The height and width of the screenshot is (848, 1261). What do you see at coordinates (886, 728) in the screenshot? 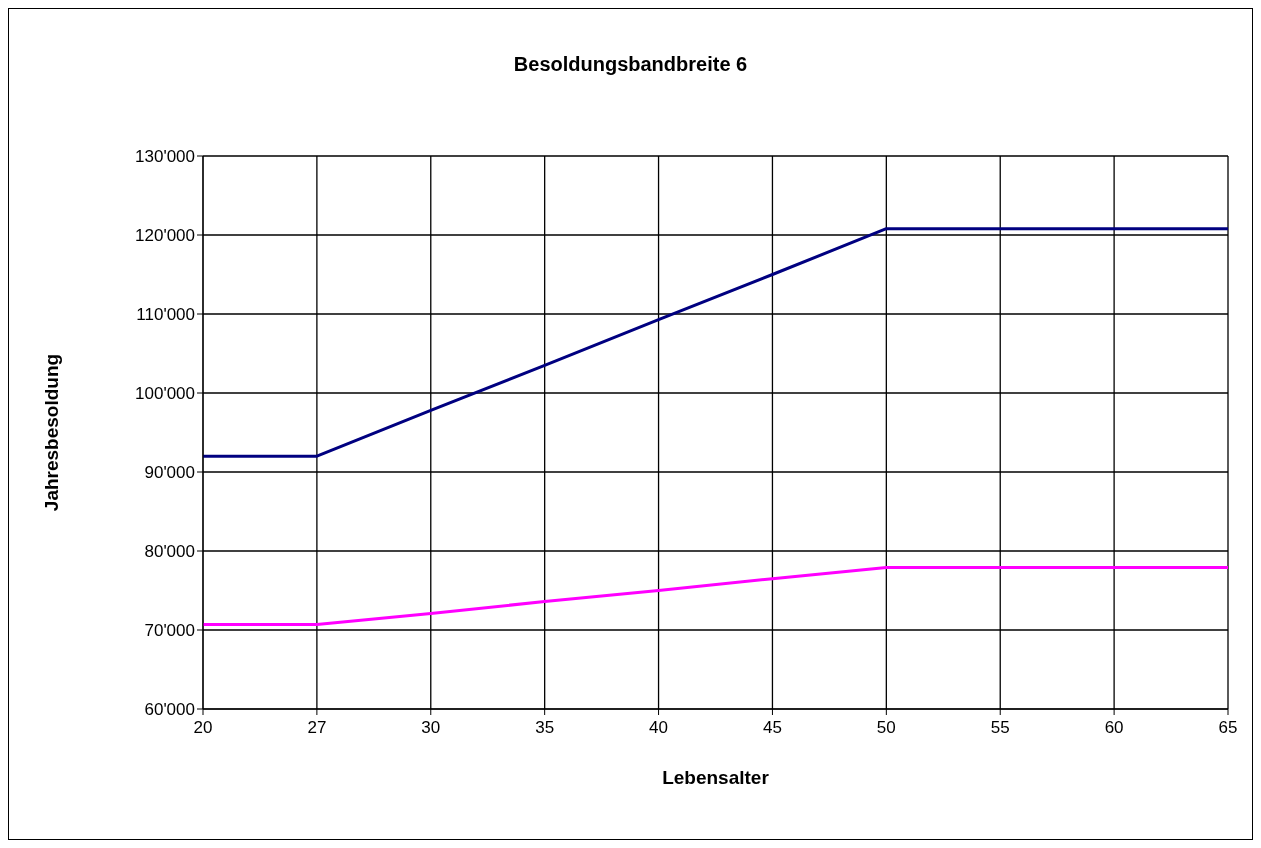
I see `x-tick-label: 50` at bounding box center [886, 728].